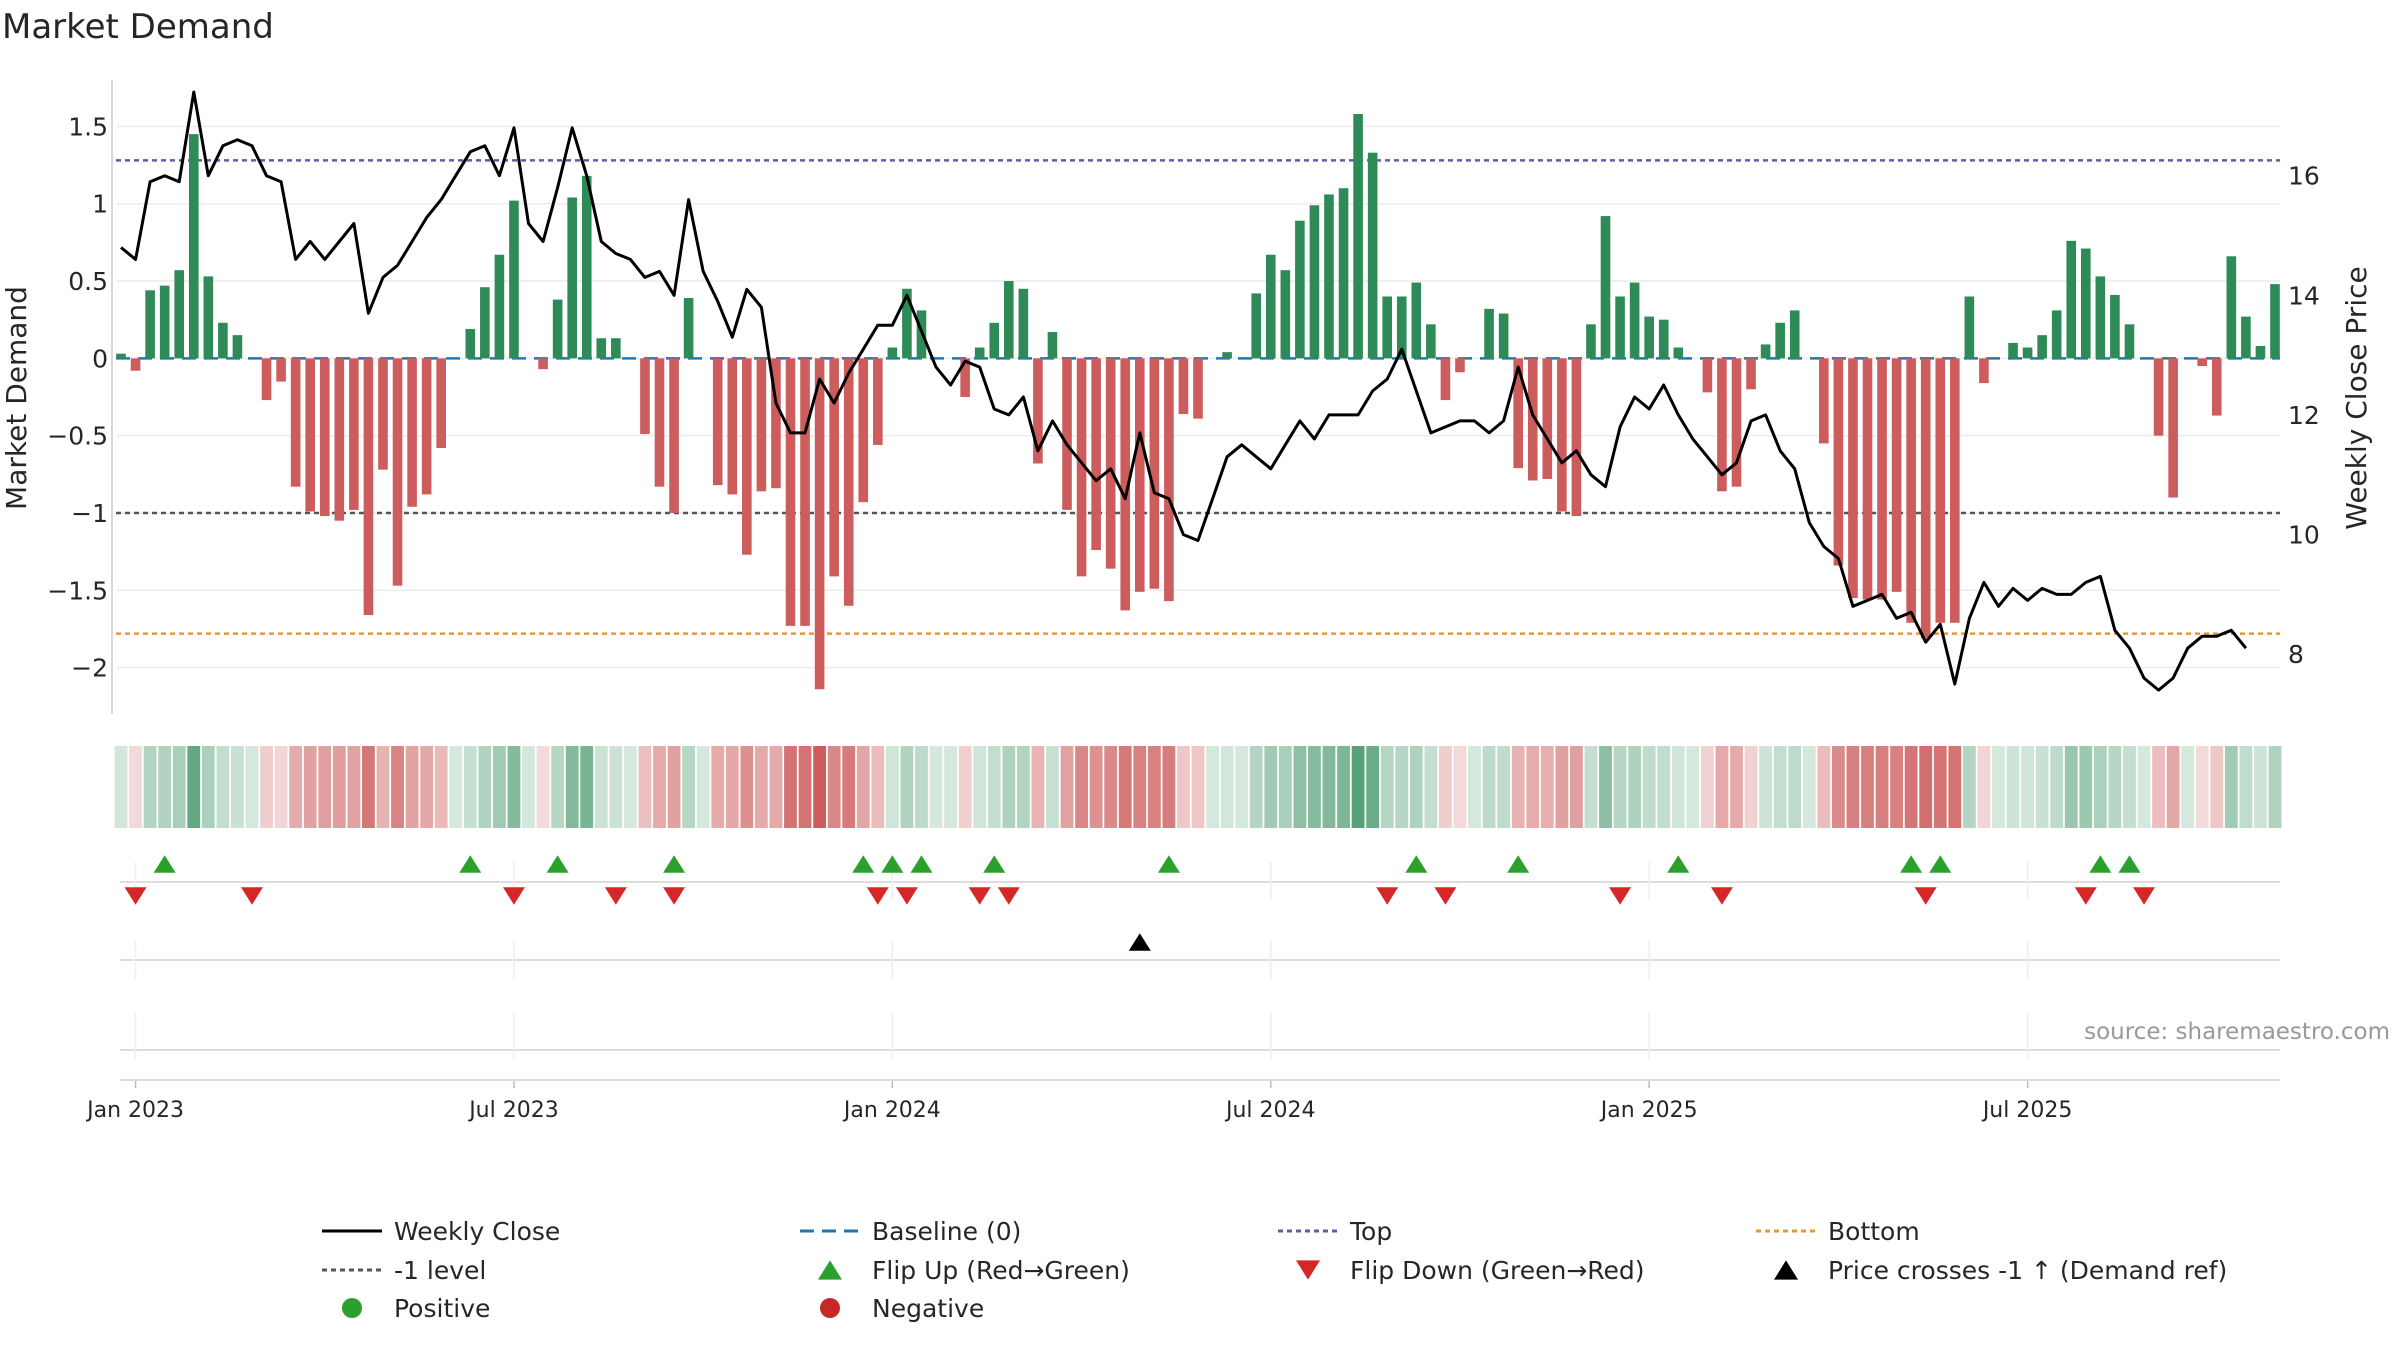 This screenshot has height=1350, width=2400. What do you see at coordinates (100, 358) in the screenshot?
I see `y-tick-label-left: 0` at bounding box center [100, 358].